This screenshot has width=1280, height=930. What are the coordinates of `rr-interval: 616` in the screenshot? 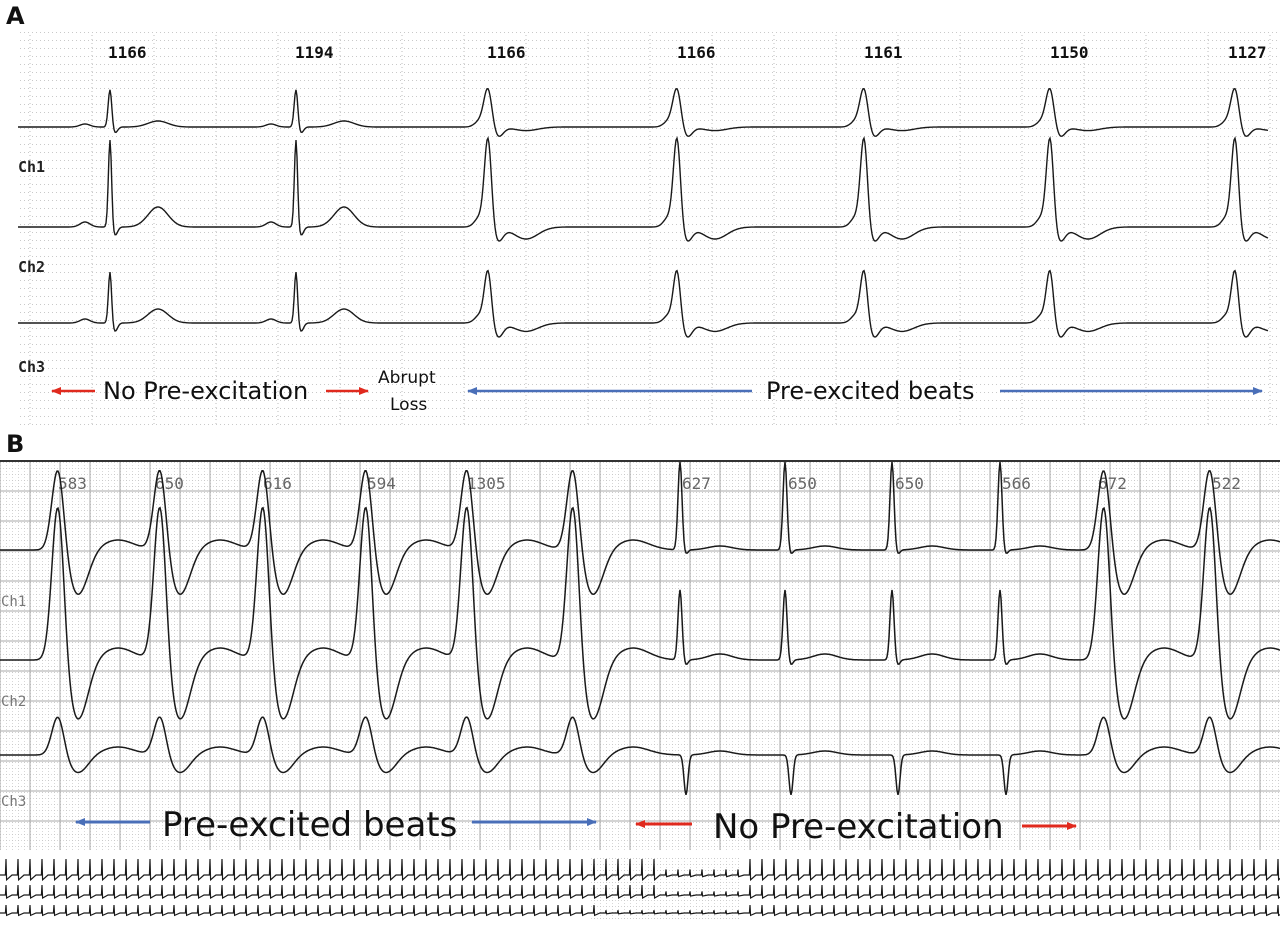 It's located at (277, 483).